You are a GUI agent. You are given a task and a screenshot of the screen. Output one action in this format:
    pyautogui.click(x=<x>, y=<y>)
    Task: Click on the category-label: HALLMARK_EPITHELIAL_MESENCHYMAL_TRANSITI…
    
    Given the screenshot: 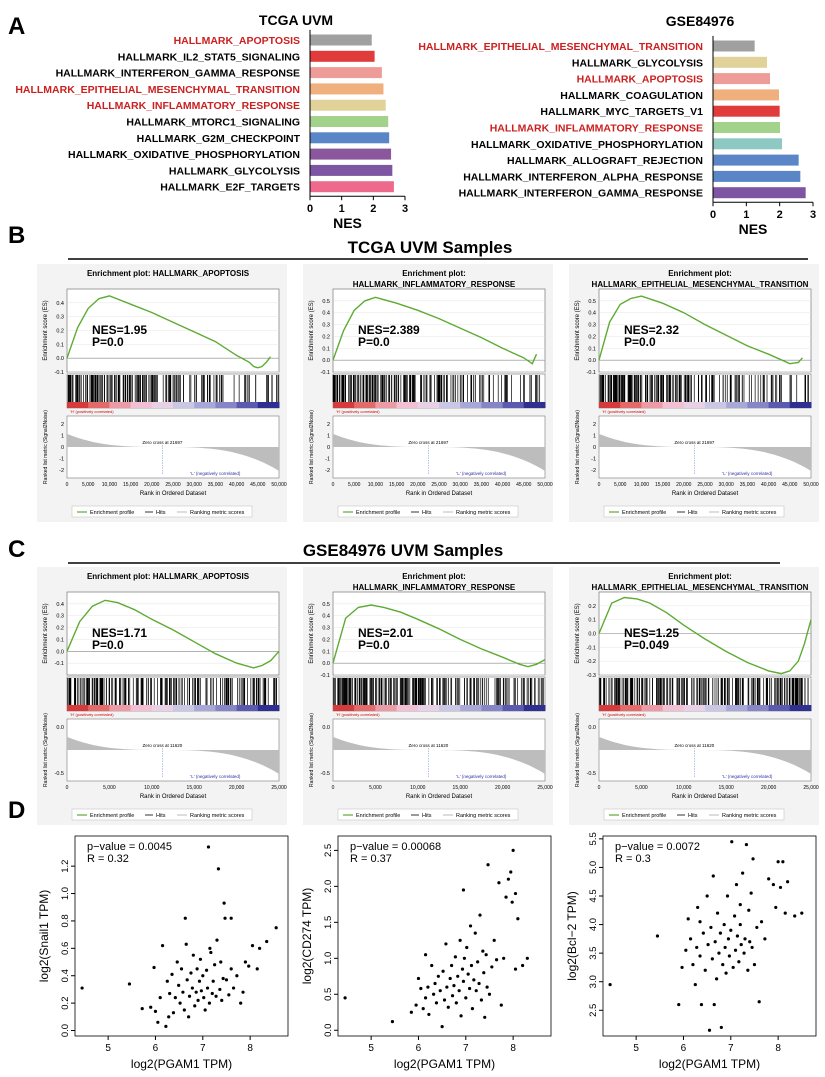 What is the action you would take?
    pyautogui.click(x=560, y=47)
    